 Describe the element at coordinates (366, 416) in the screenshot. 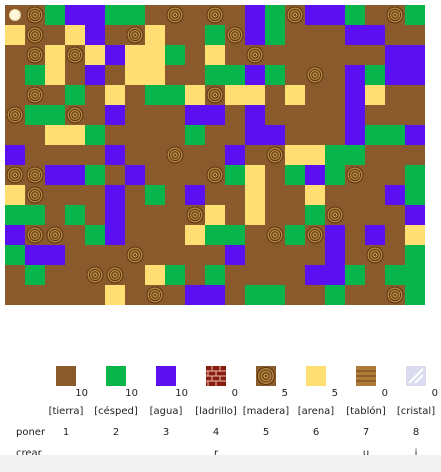

I see `inventory-item-tablon: 0 [tablón] 7 u` at that location.